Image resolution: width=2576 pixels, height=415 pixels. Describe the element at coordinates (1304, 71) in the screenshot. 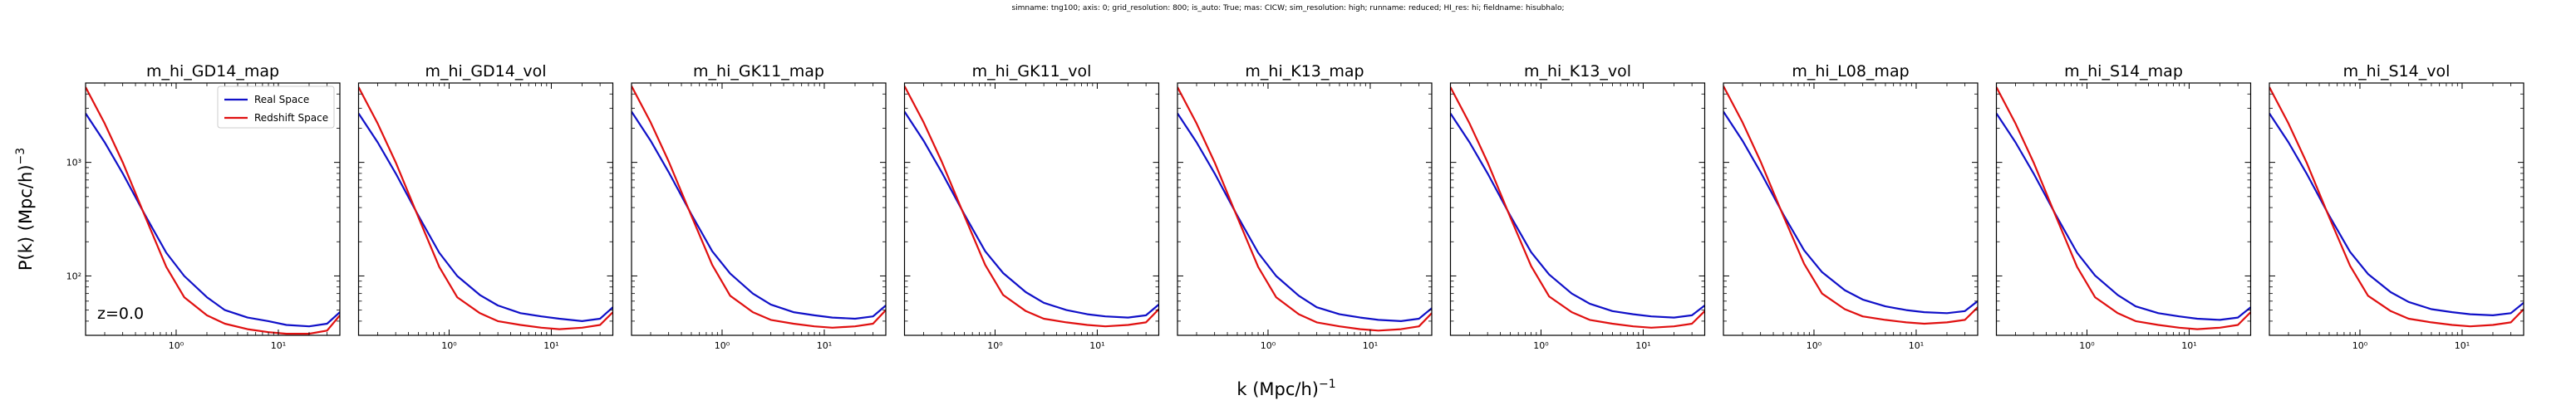

I see `panel-title: m_hi_K13_map` at that location.